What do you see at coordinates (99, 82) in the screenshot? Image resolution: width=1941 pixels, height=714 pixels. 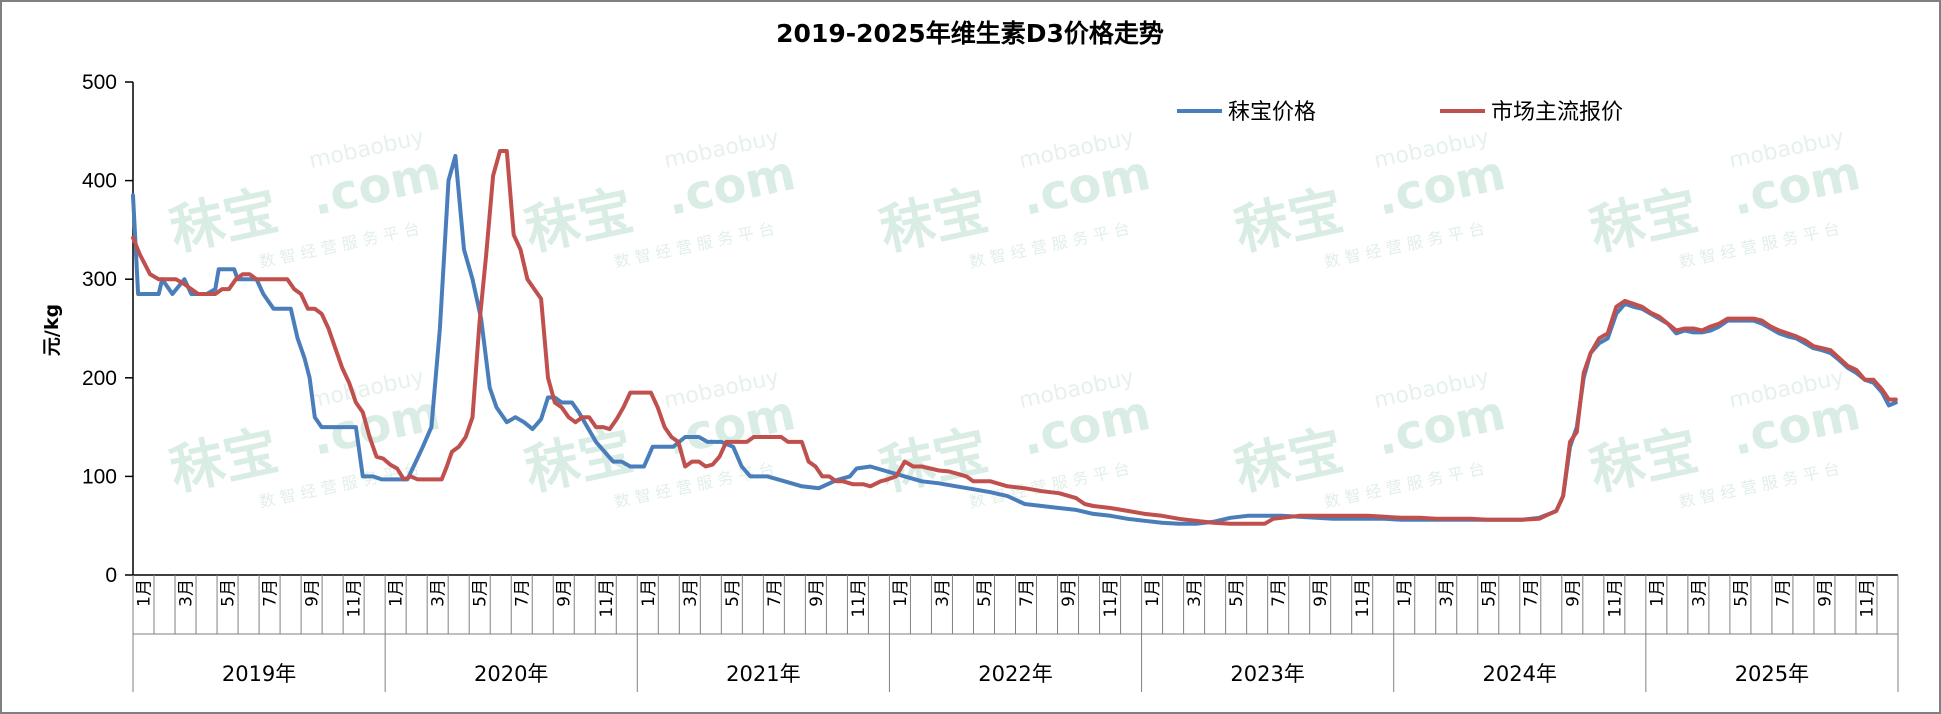 I see `y-tick-label: 500` at bounding box center [99, 82].